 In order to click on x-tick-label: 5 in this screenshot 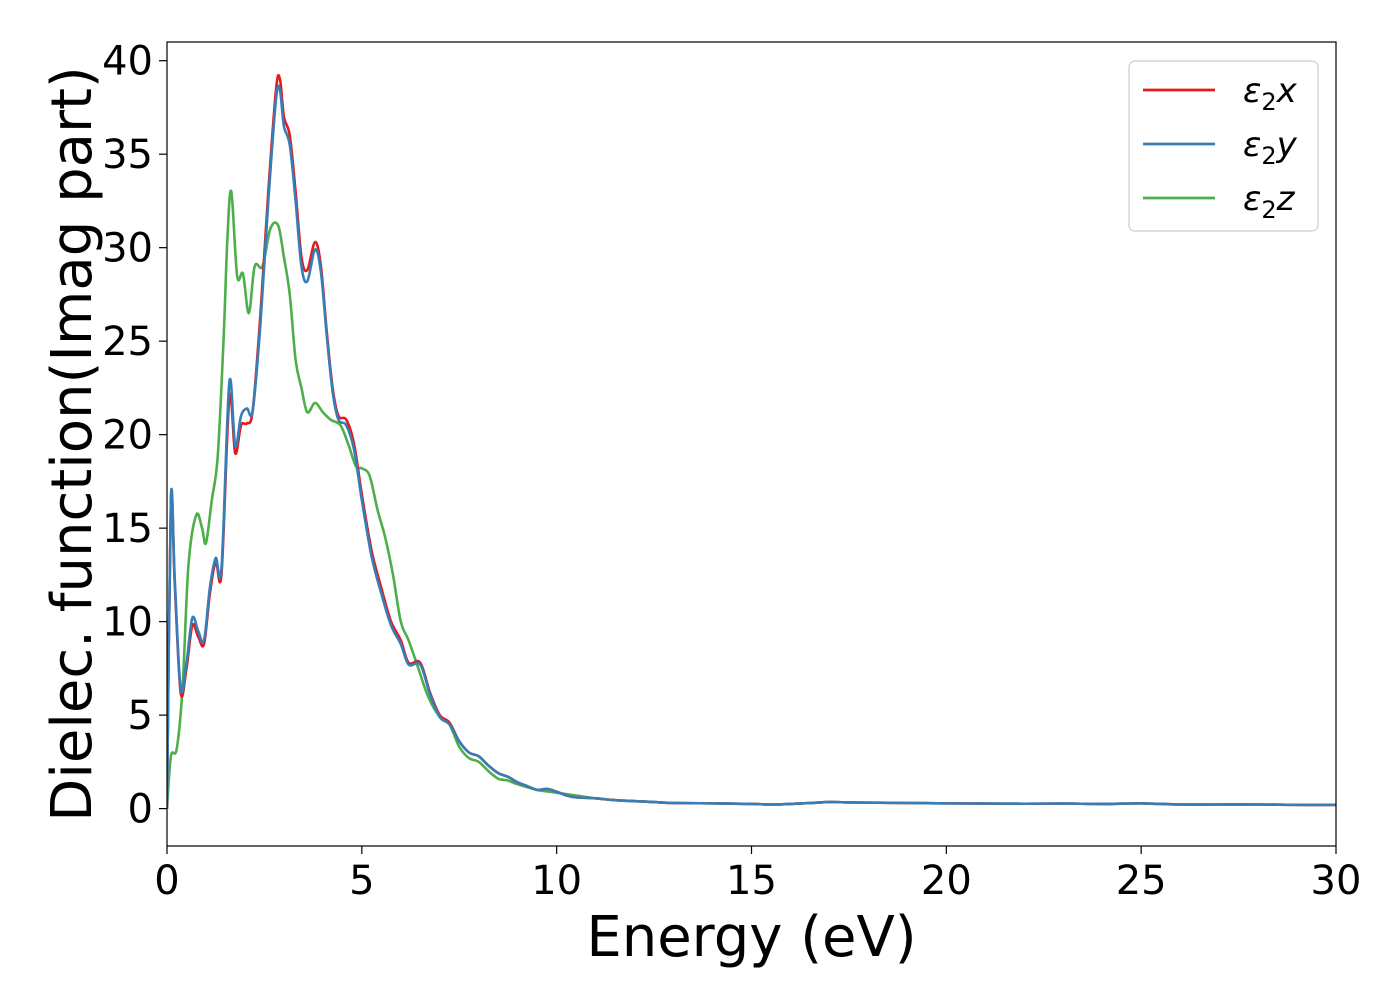, I will do `click(361, 881)`.